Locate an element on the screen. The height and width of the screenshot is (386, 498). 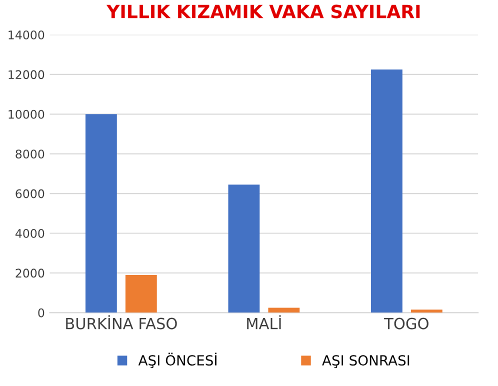
legend-label: AŞI ÖNCESİ is located at coordinates (177, 360).